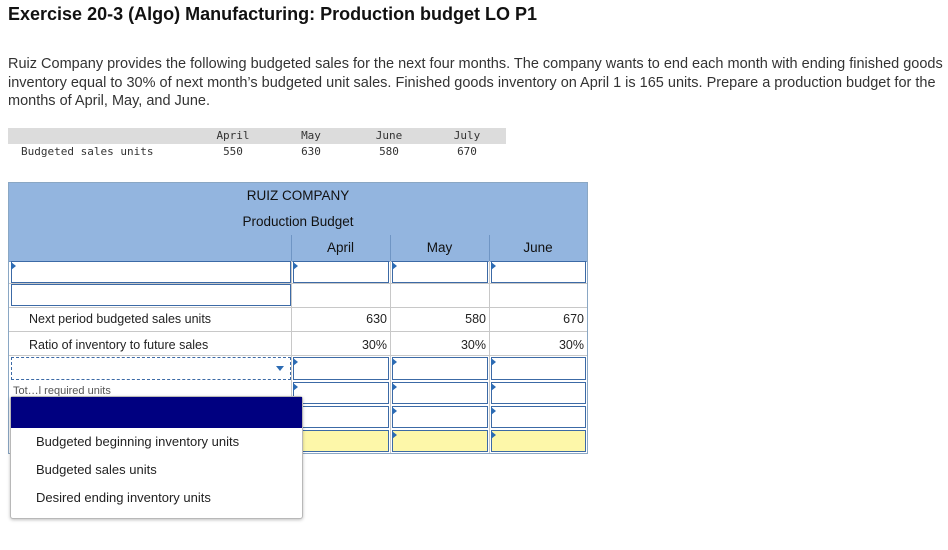 Image resolution: width=948 pixels, height=550 pixels. What do you see at coordinates (440, 272) in the screenshot?
I see `row1-may-input` at bounding box center [440, 272].